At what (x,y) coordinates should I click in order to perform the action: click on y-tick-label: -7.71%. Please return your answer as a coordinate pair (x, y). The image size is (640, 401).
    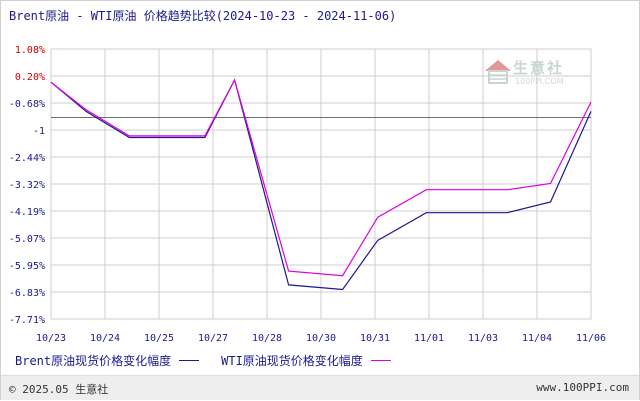
    Looking at the image, I should click on (27, 320).